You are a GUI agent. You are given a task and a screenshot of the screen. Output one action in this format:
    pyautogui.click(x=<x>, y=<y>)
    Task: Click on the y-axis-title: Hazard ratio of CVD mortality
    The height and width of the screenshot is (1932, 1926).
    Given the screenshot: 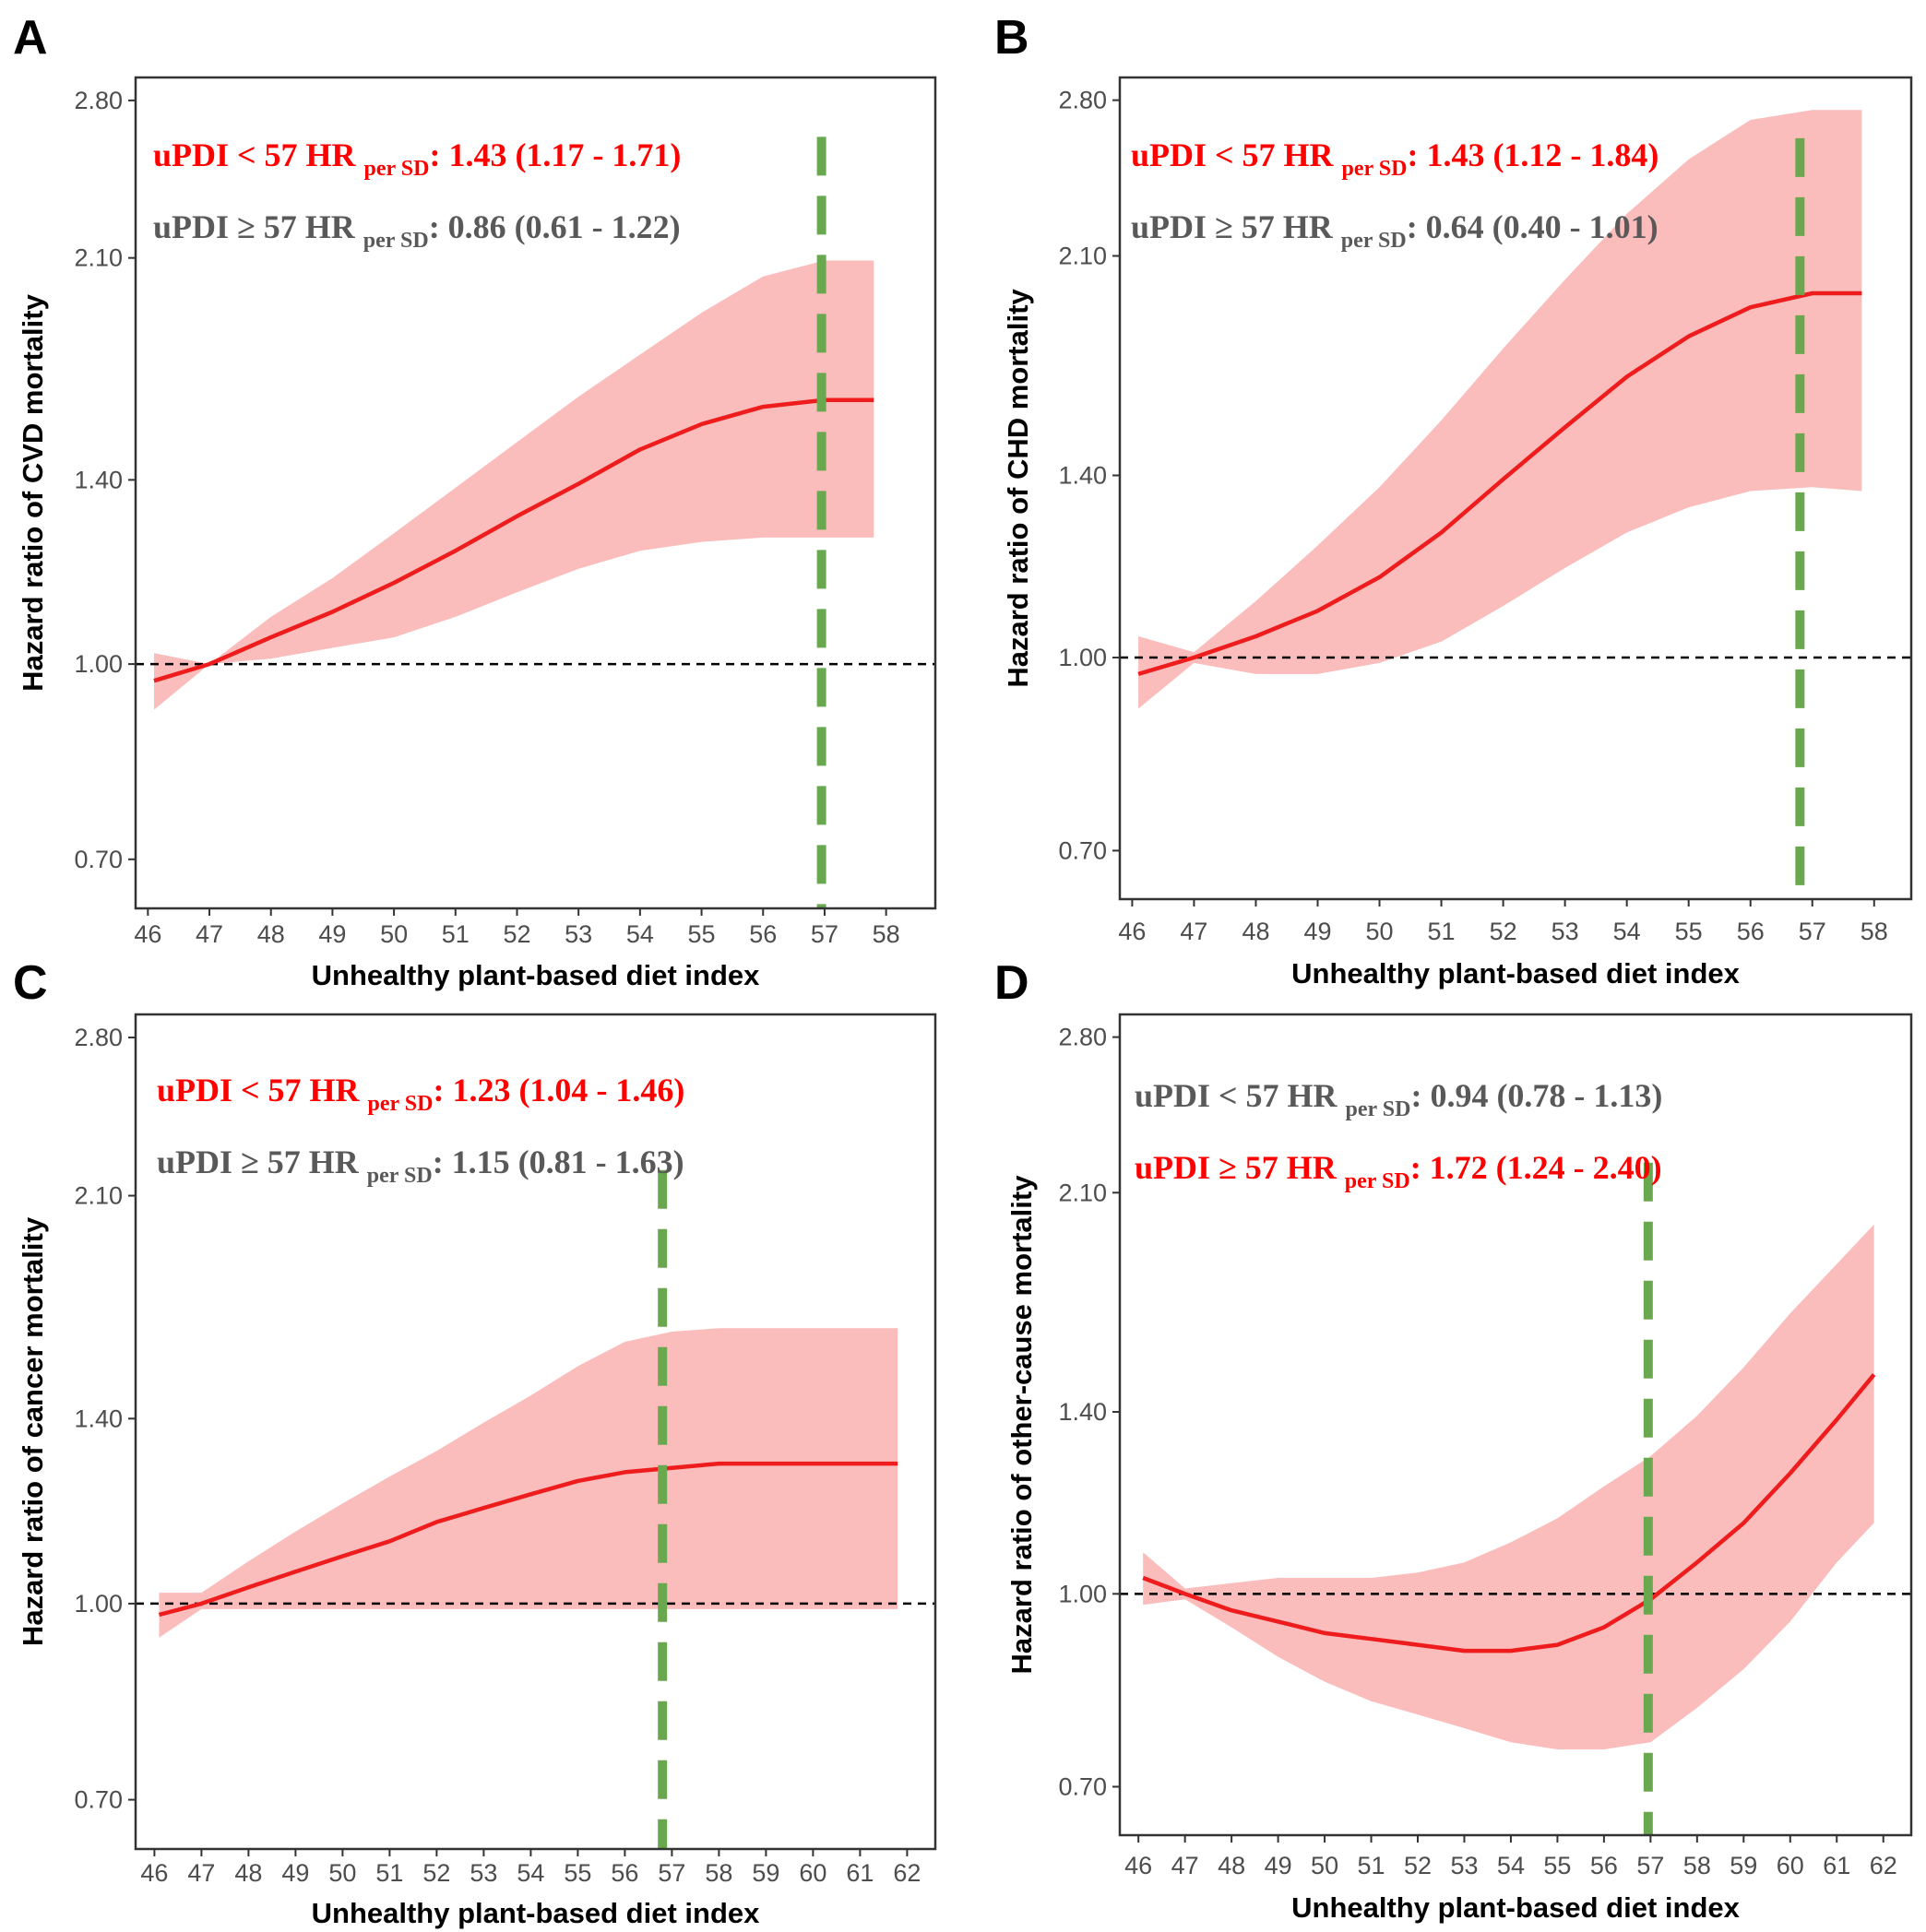 What is the action you would take?
    pyautogui.click(x=33, y=492)
    